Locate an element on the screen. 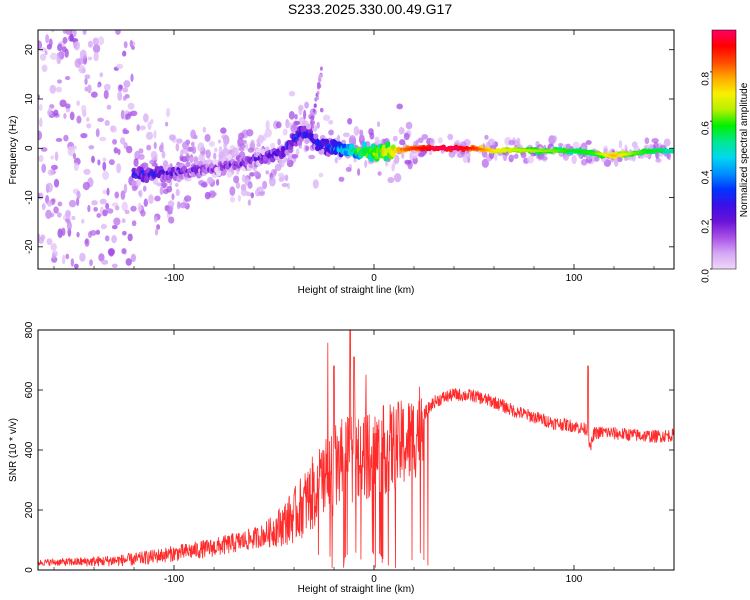  colorbar-tick-label: 0.0 is located at coordinates (706, 276).